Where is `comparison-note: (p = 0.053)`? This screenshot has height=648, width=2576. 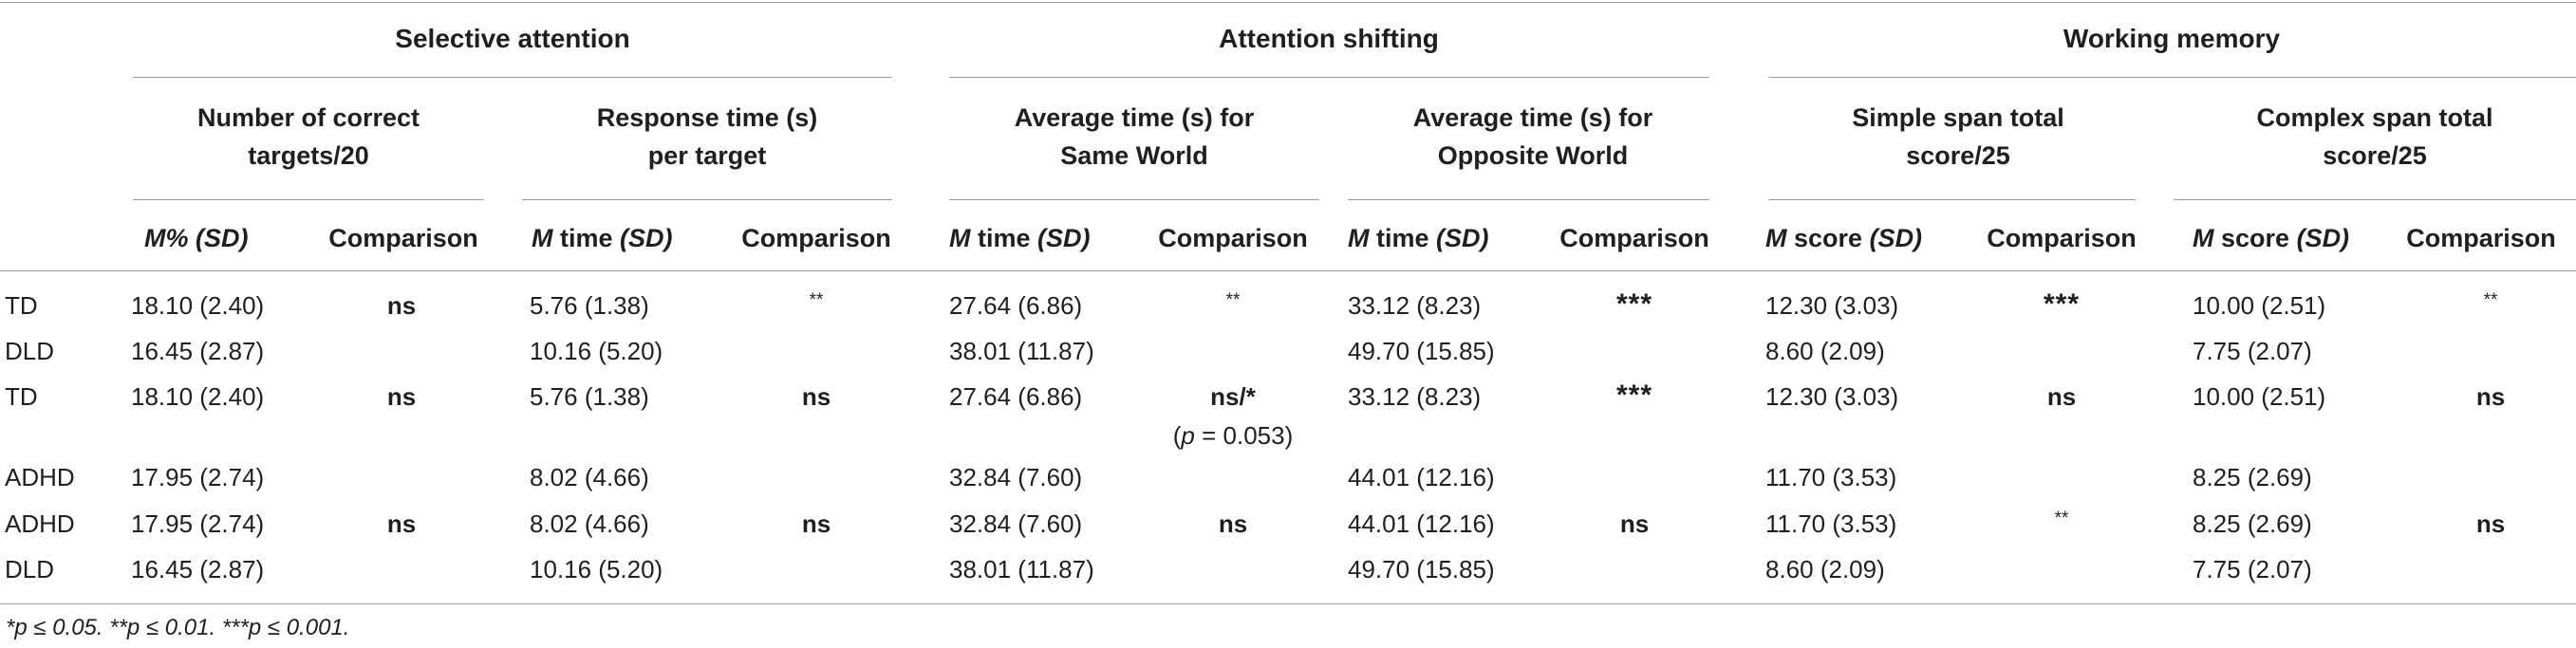 comparison-note: (p = 0.053) is located at coordinates (1233, 435).